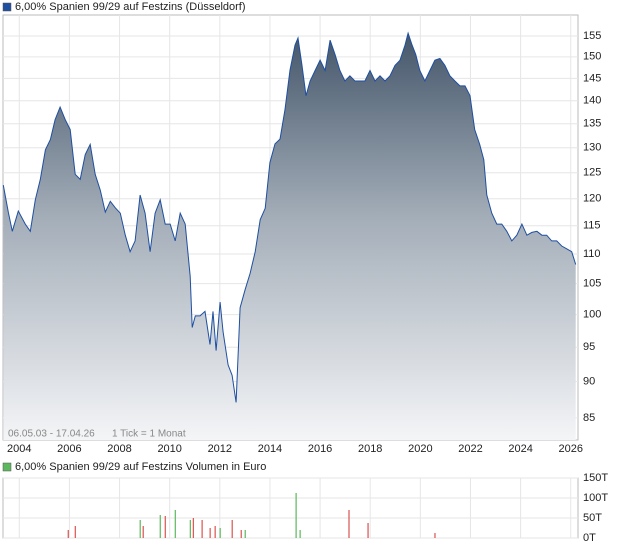  I want to click on x-tick-label: 2020, so click(420, 449).